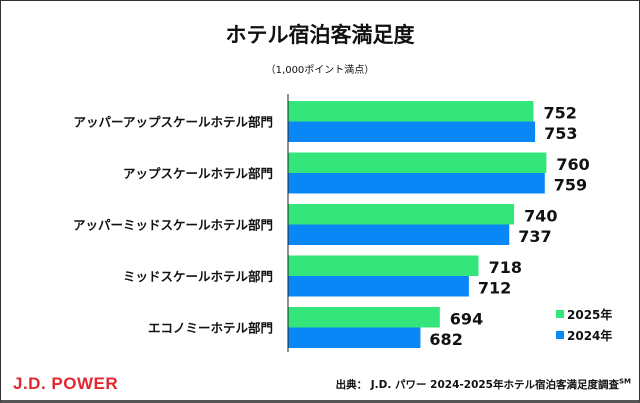 Image resolution: width=640 pixels, height=403 pixels. Describe the element at coordinates (198, 276) in the screenshot. I see `category-label: ミッドスケールホテル部門` at that location.